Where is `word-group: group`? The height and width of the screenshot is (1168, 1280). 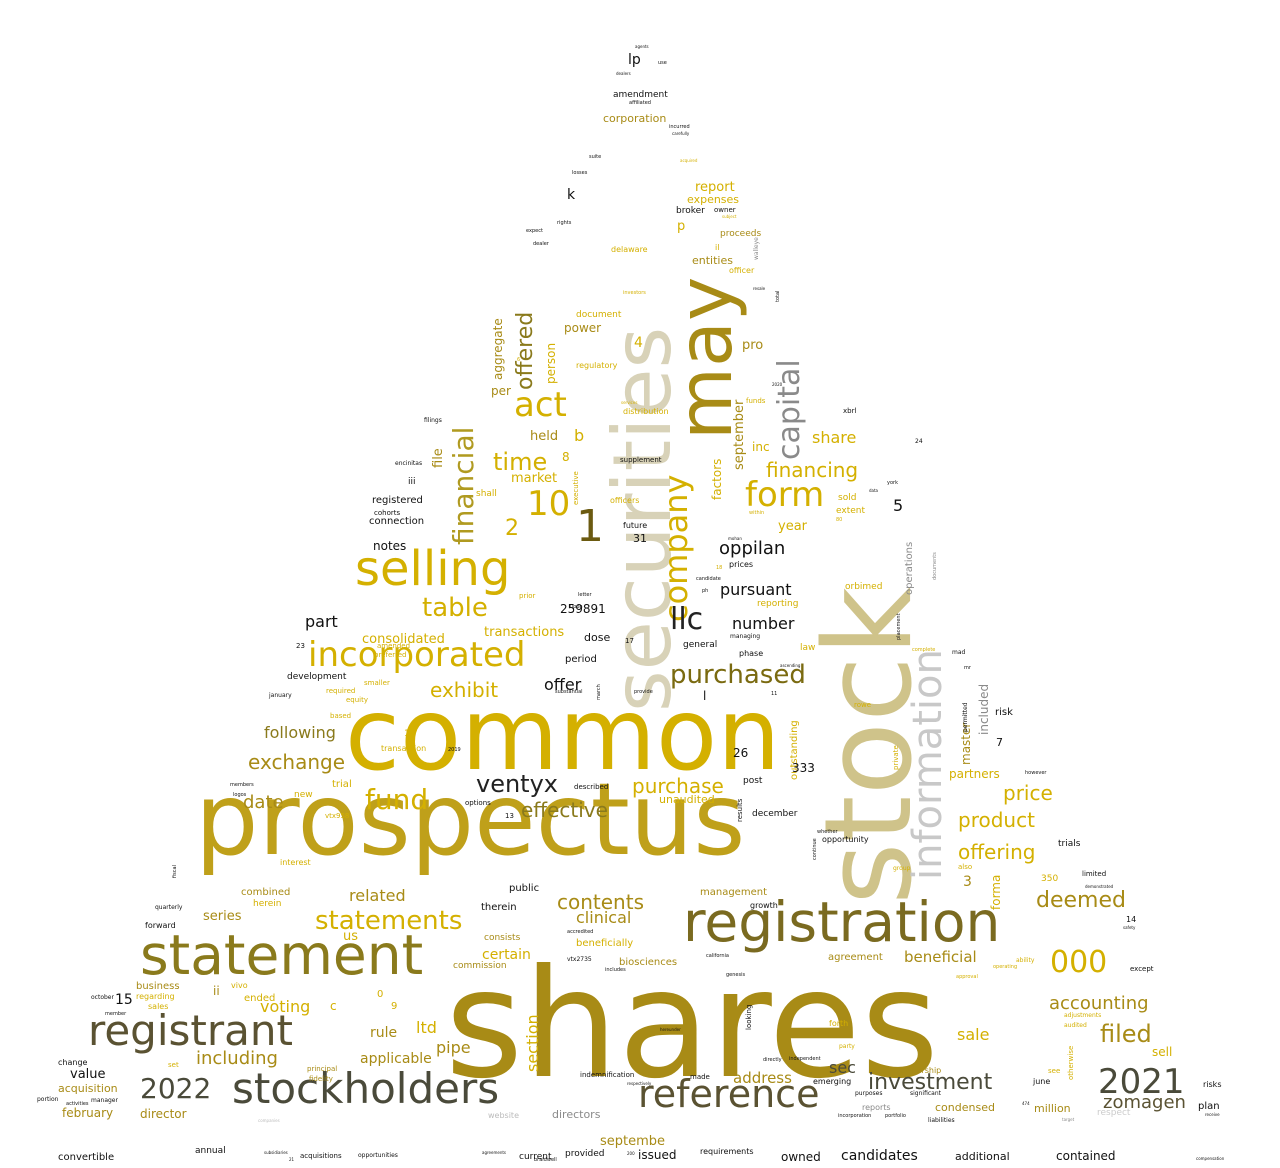 word-group: group is located at coordinates (902, 868).